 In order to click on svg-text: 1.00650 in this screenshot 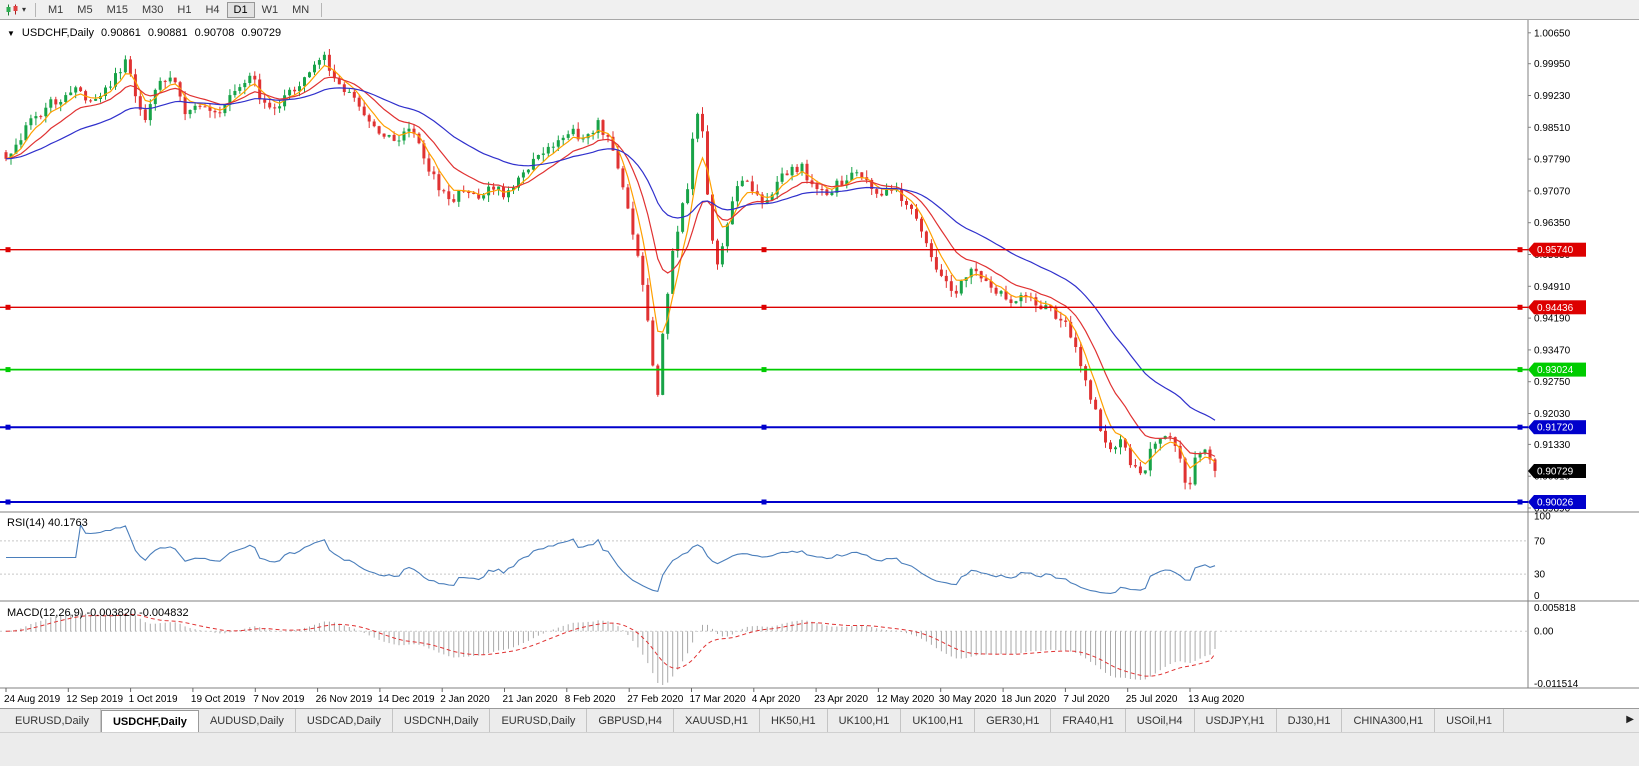, I will do `click(1552, 33)`.